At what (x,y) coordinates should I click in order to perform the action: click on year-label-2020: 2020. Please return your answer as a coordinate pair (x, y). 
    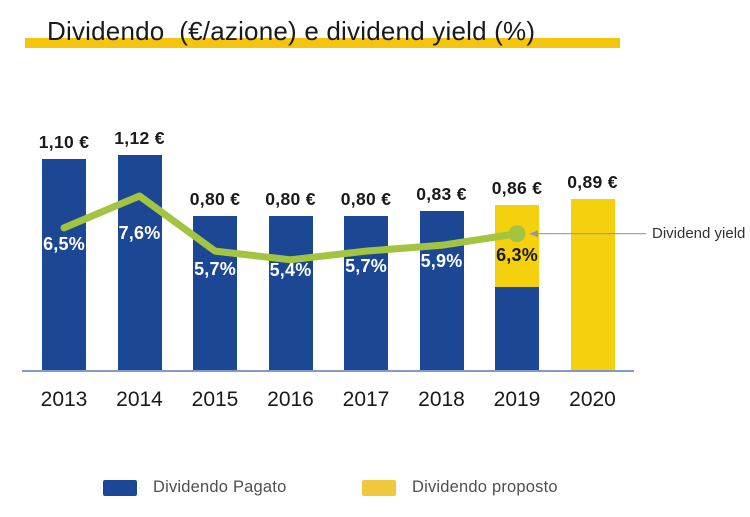
    Looking at the image, I should click on (592, 399).